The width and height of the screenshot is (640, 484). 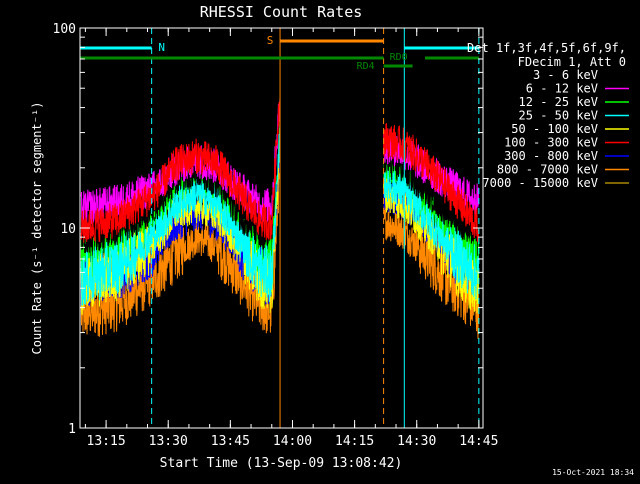 What do you see at coordinates (478, 441) in the screenshot?
I see `x-tick-label: 14:45` at bounding box center [478, 441].